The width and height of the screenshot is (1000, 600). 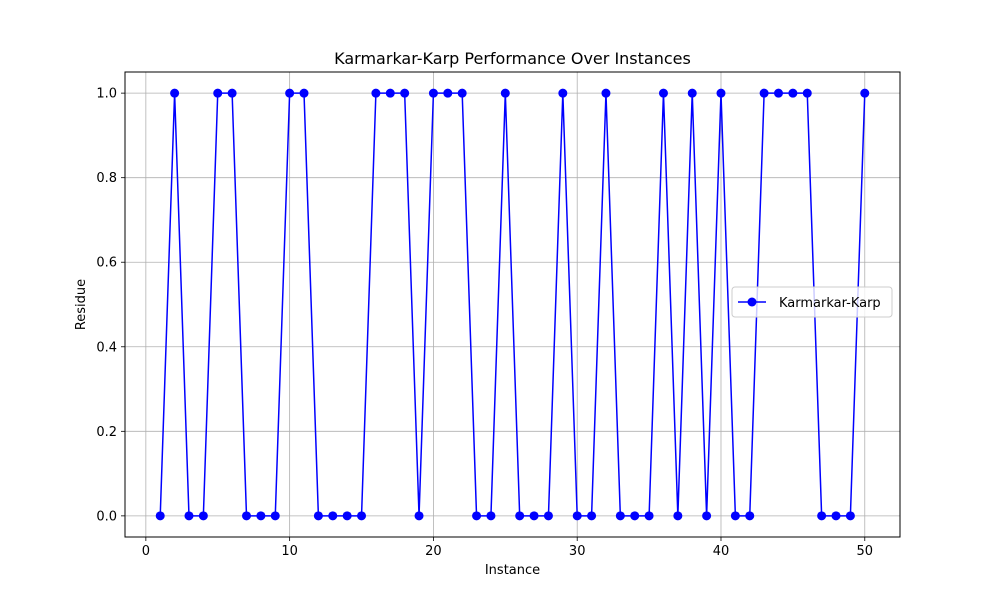 What do you see at coordinates (106, 516) in the screenshot?
I see `y-tick-label: 0.0` at bounding box center [106, 516].